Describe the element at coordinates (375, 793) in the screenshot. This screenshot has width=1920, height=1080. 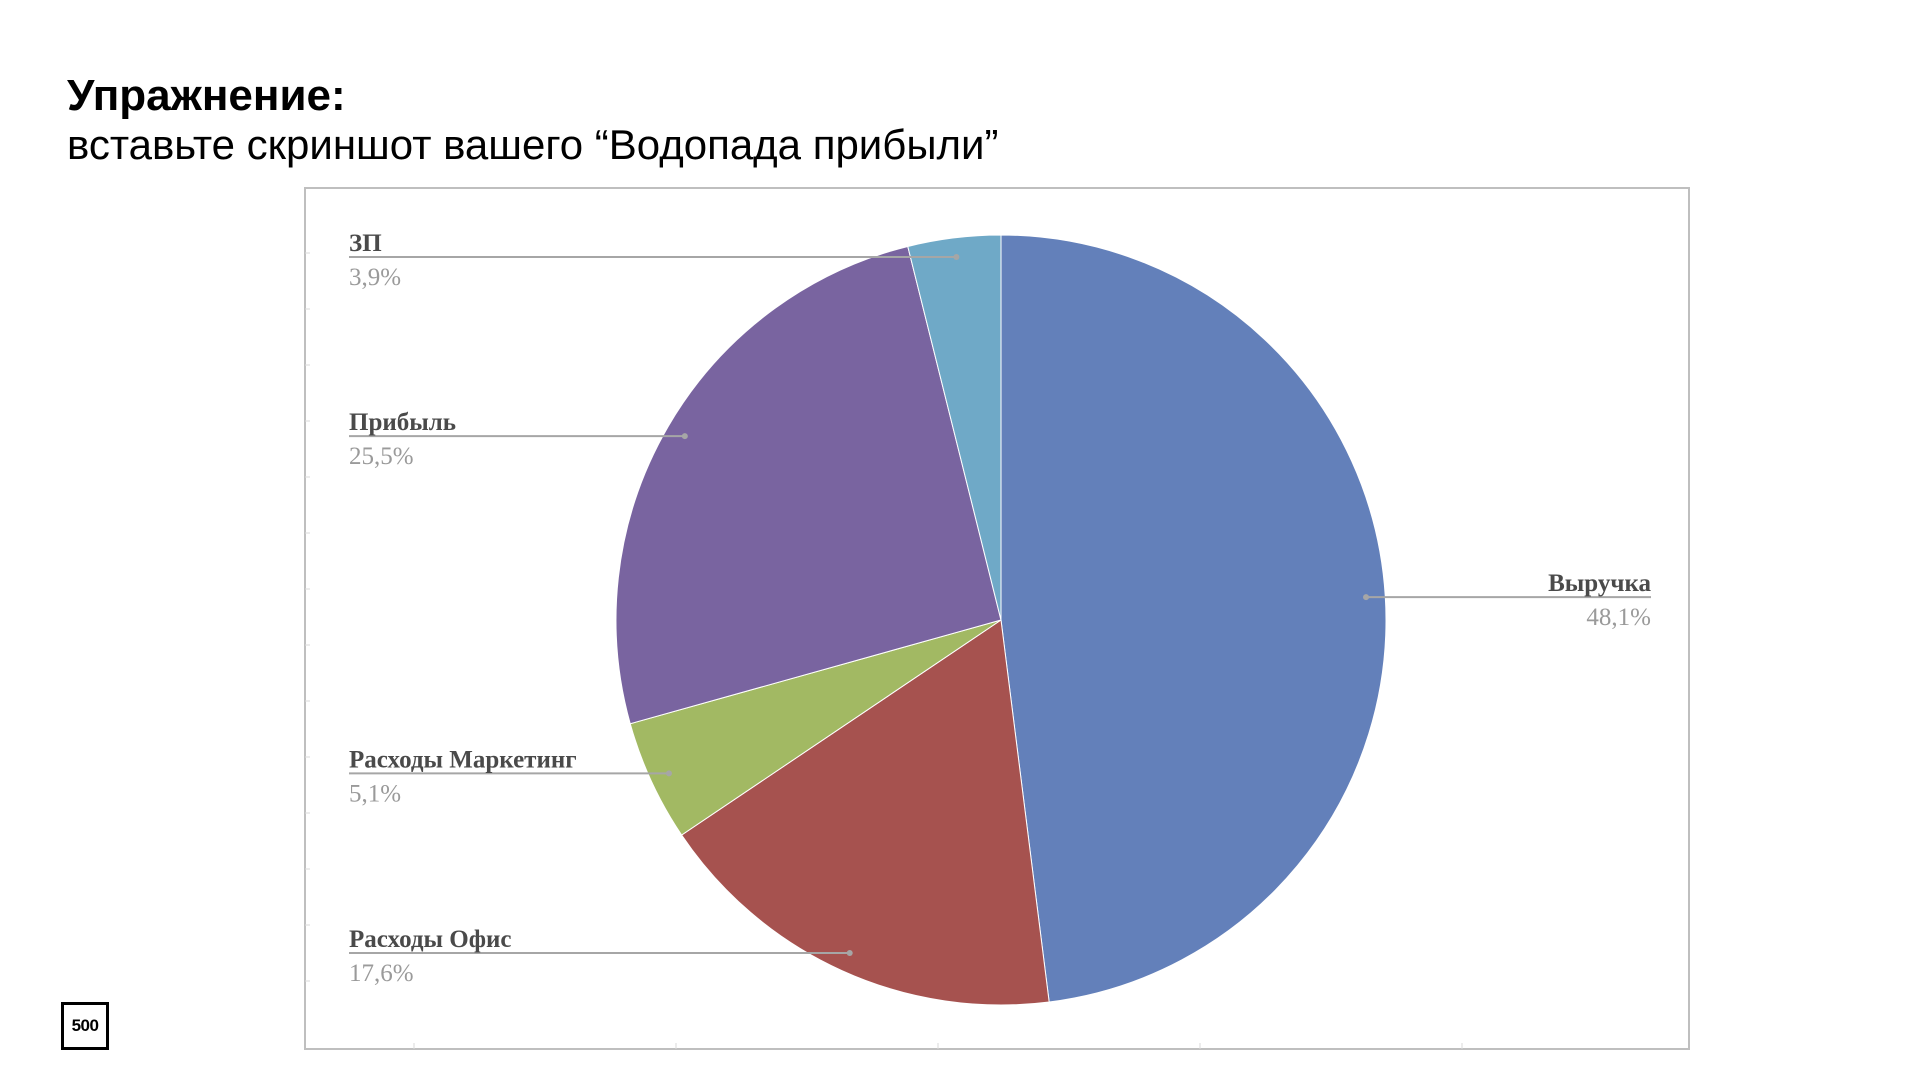
I see `data-label-value-расходы-маркетинг: 5,1%` at that location.